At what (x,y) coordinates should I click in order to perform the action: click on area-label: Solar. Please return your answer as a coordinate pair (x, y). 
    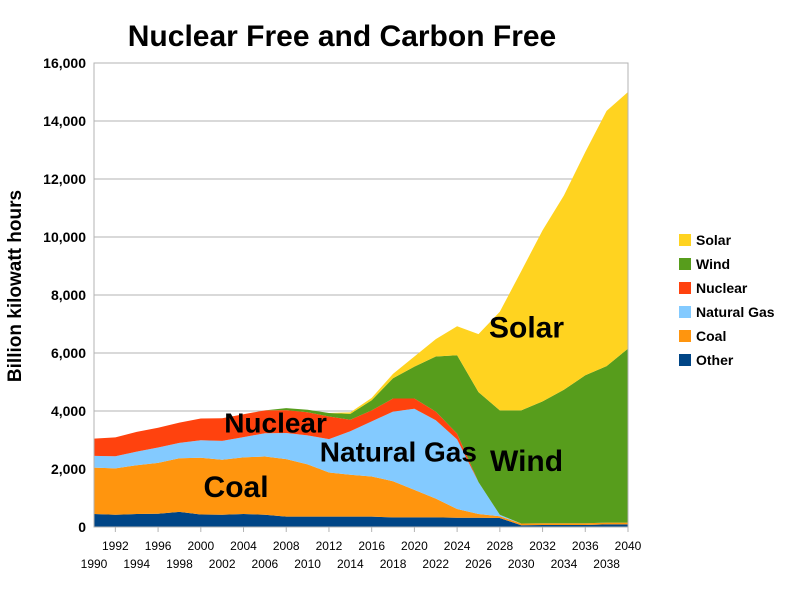
    Looking at the image, I should click on (526, 328).